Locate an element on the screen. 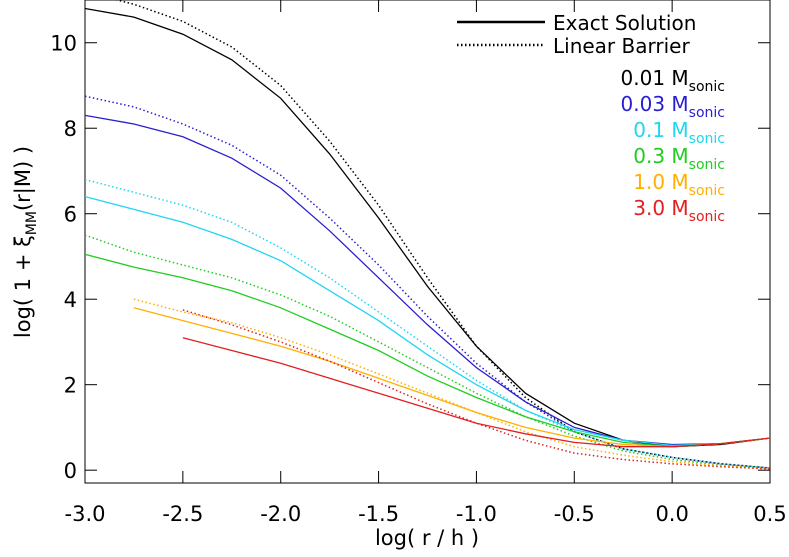  series-label: 0.1 Msonic is located at coordinates (679, 132).